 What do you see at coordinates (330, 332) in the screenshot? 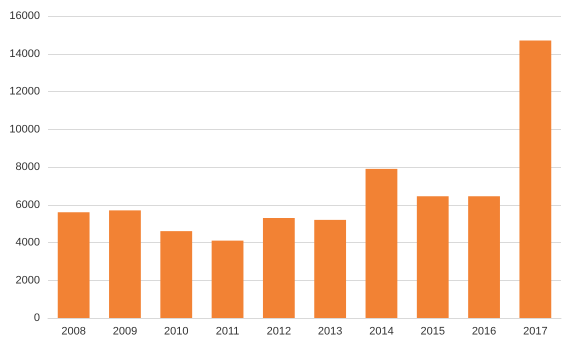
I see `x-tick-label: 2013` at bounding box center [330, 332].